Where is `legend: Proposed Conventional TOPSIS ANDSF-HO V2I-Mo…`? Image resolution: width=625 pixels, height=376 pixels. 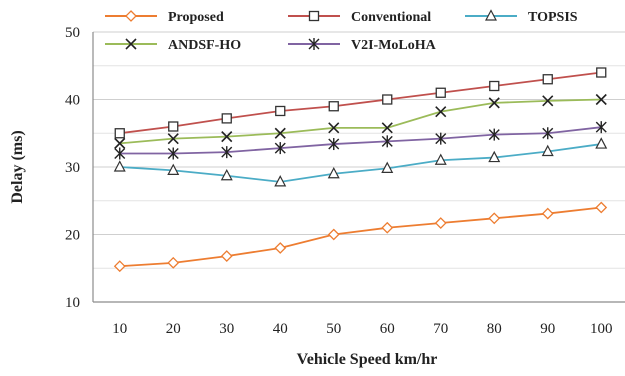 legend: Proposed Conventional TOPSIS ANDSF-HO V2I-Mo… is located at coordinates (341, 31).